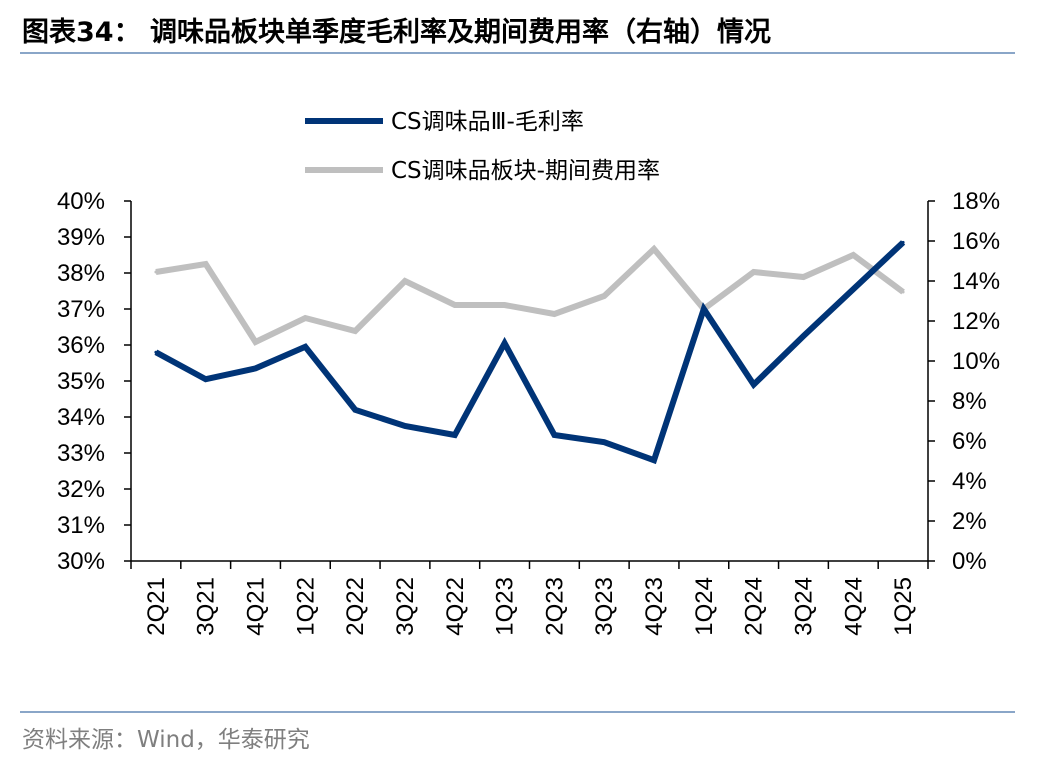 The image size is (1048, 760). Describe the element at coordinates (976, 241) in the screenshot. I see `right-tick-label: 16%` at that location.